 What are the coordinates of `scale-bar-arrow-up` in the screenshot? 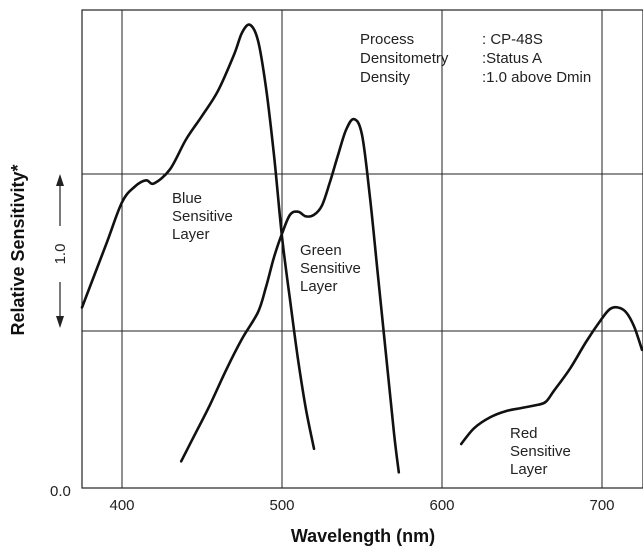 It's located at (60, 180).